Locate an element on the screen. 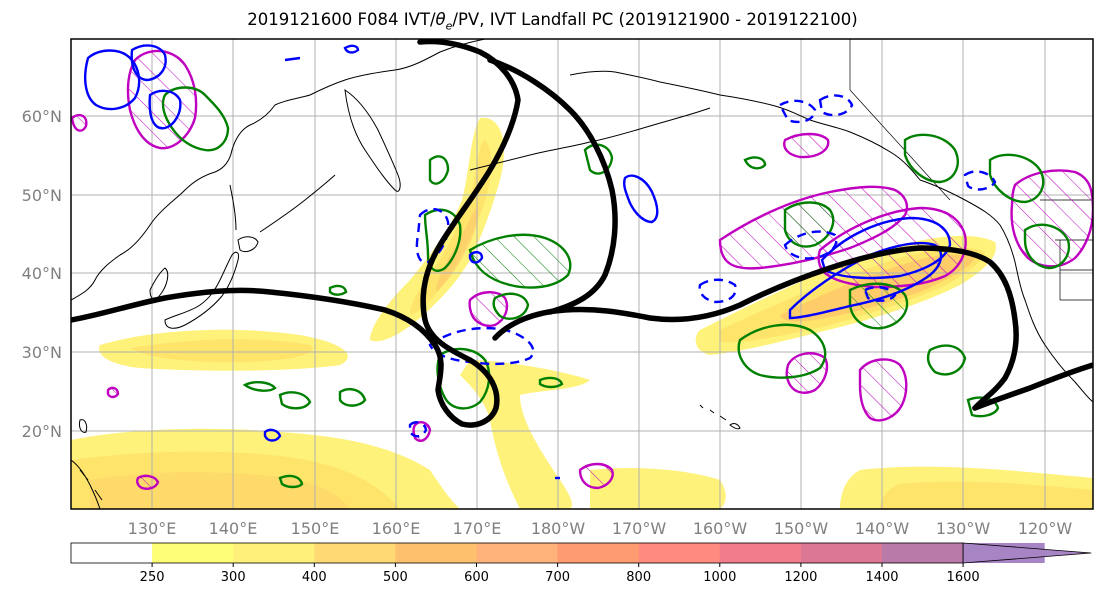 This screenshot has width=1105, height=603. colorbar-tick-label: 800 is located at coordinates (638, 577).